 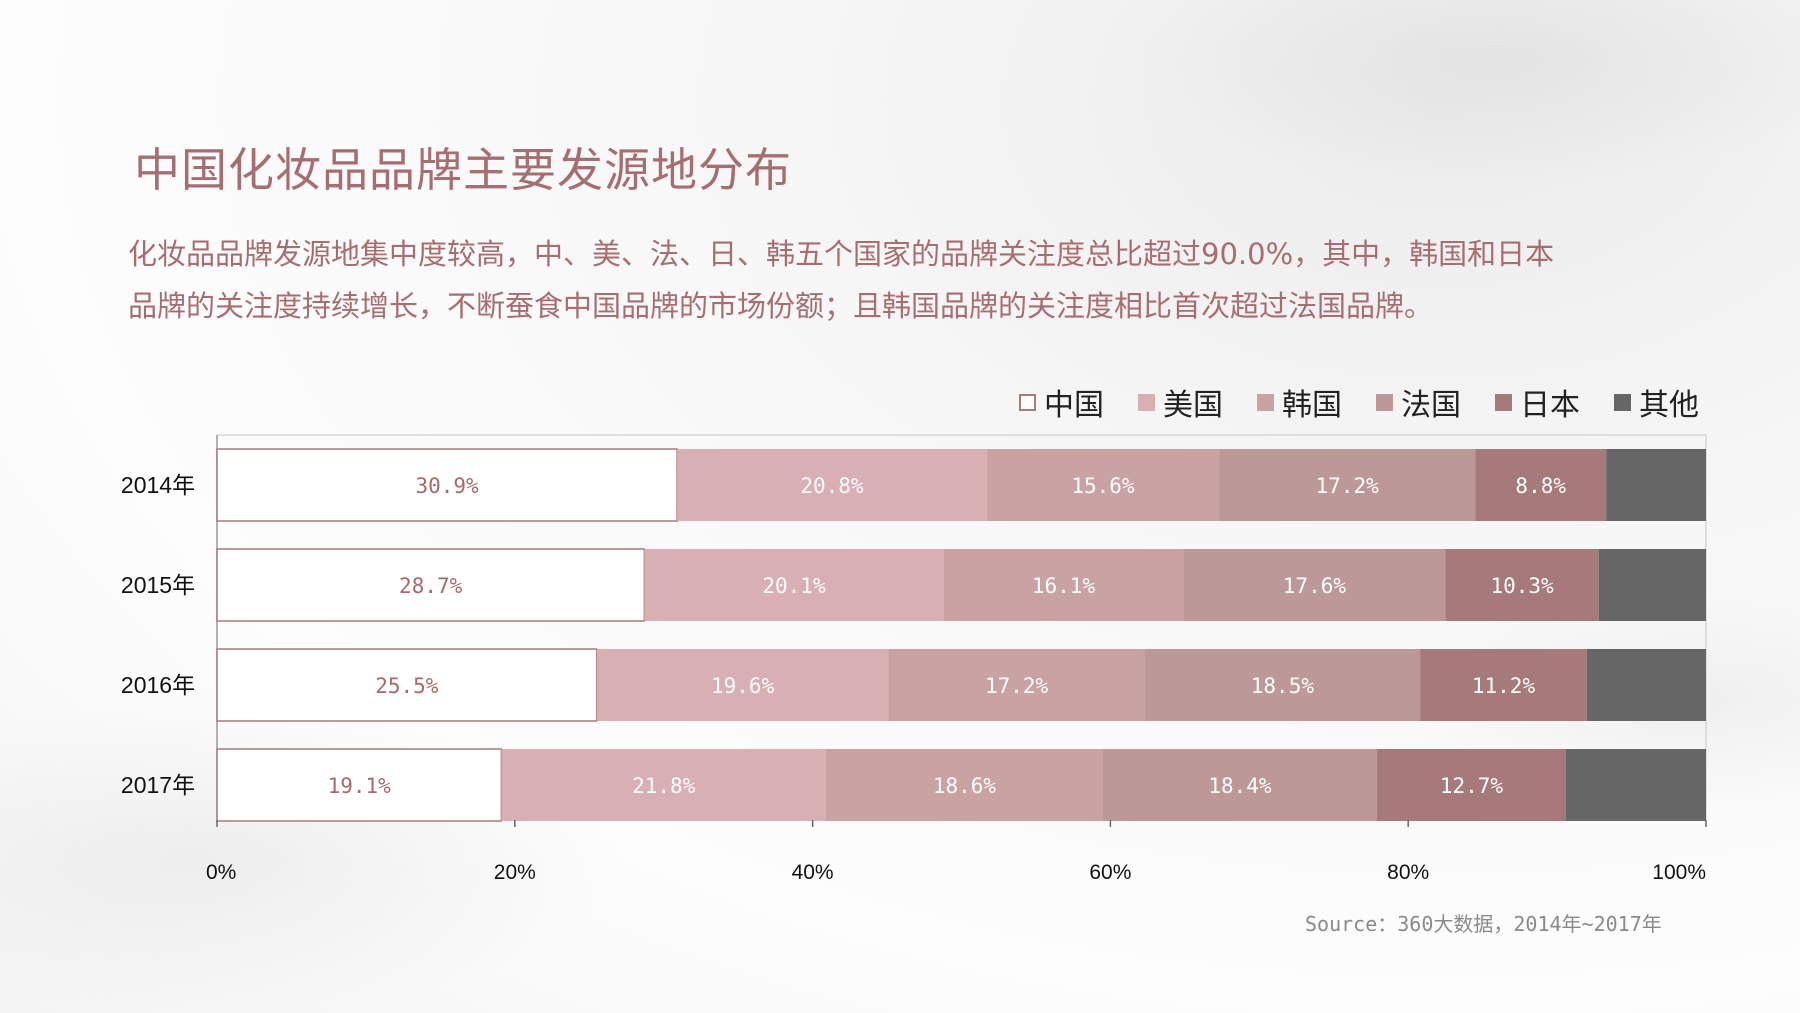 I want to click on data-label-usa-1: 20.1%, so click(x=794, y=586).